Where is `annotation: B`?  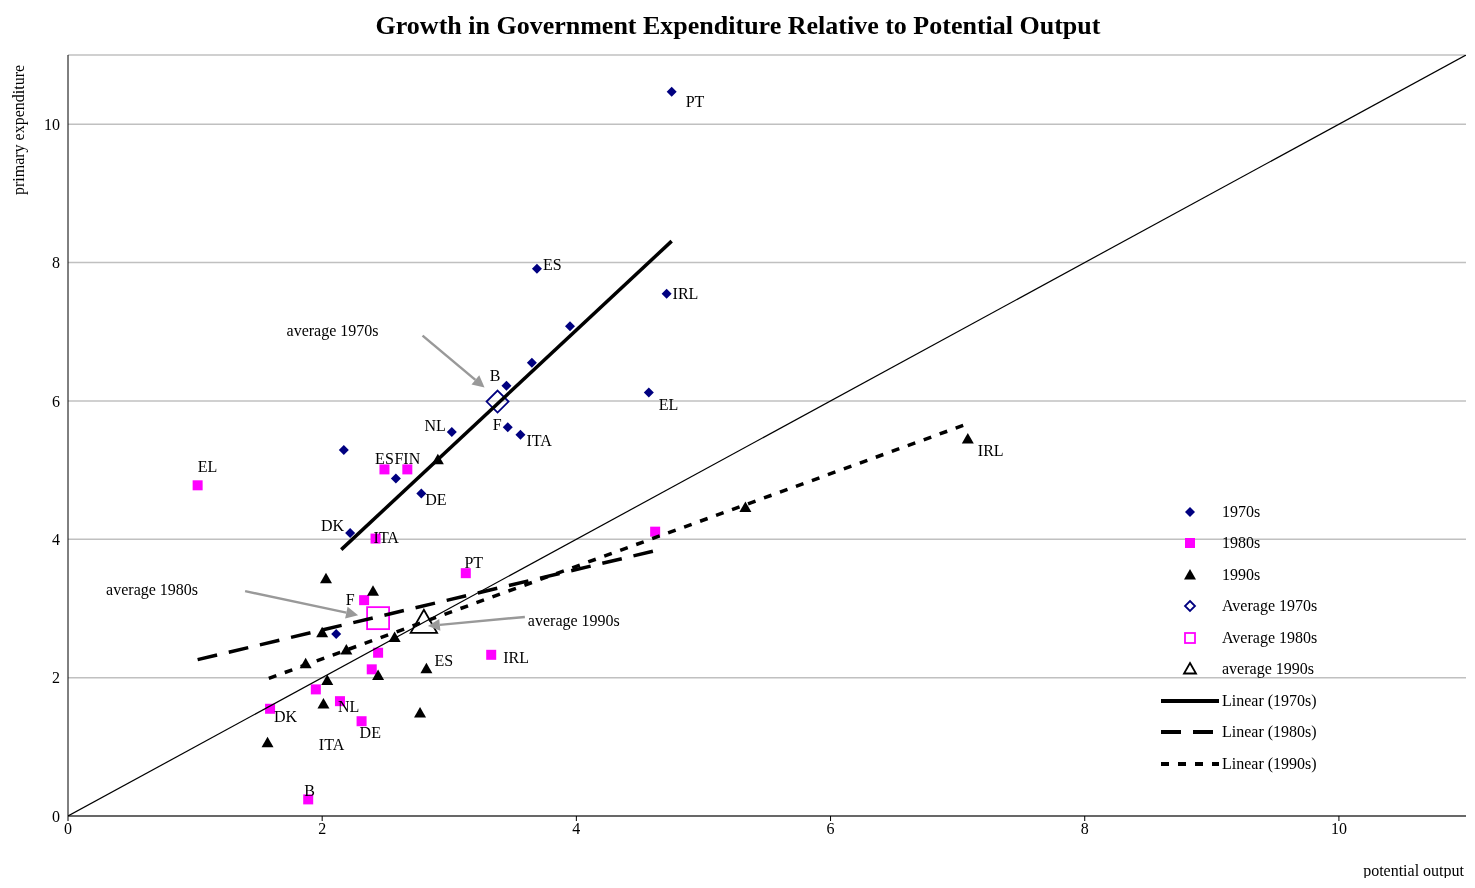
annotation: B is located at coordinates (495, 375).